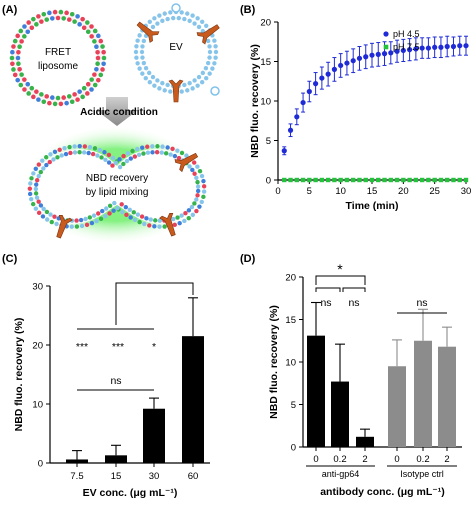 The image size is (474, 506). Describe the element at coordinates (365, 441) in the screenshot. I see `bar-anti-gp64` at that location.